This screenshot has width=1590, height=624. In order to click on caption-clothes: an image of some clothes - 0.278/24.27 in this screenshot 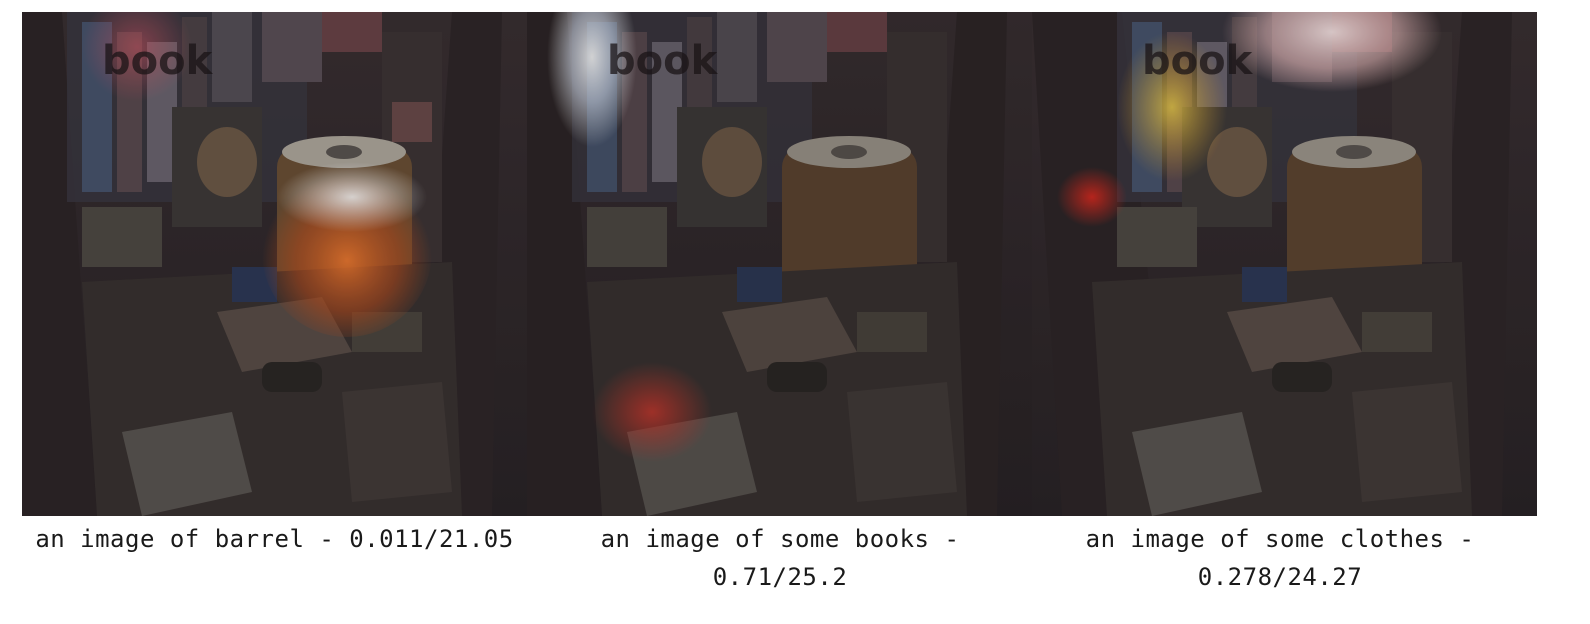, I will do `click(1280, 558)`.